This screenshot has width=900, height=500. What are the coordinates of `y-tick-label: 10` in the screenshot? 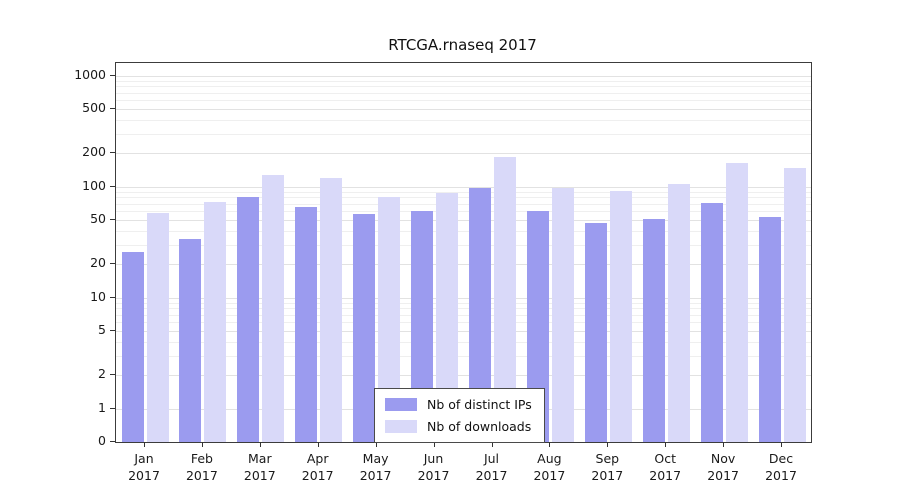 It's located at (98, 296).